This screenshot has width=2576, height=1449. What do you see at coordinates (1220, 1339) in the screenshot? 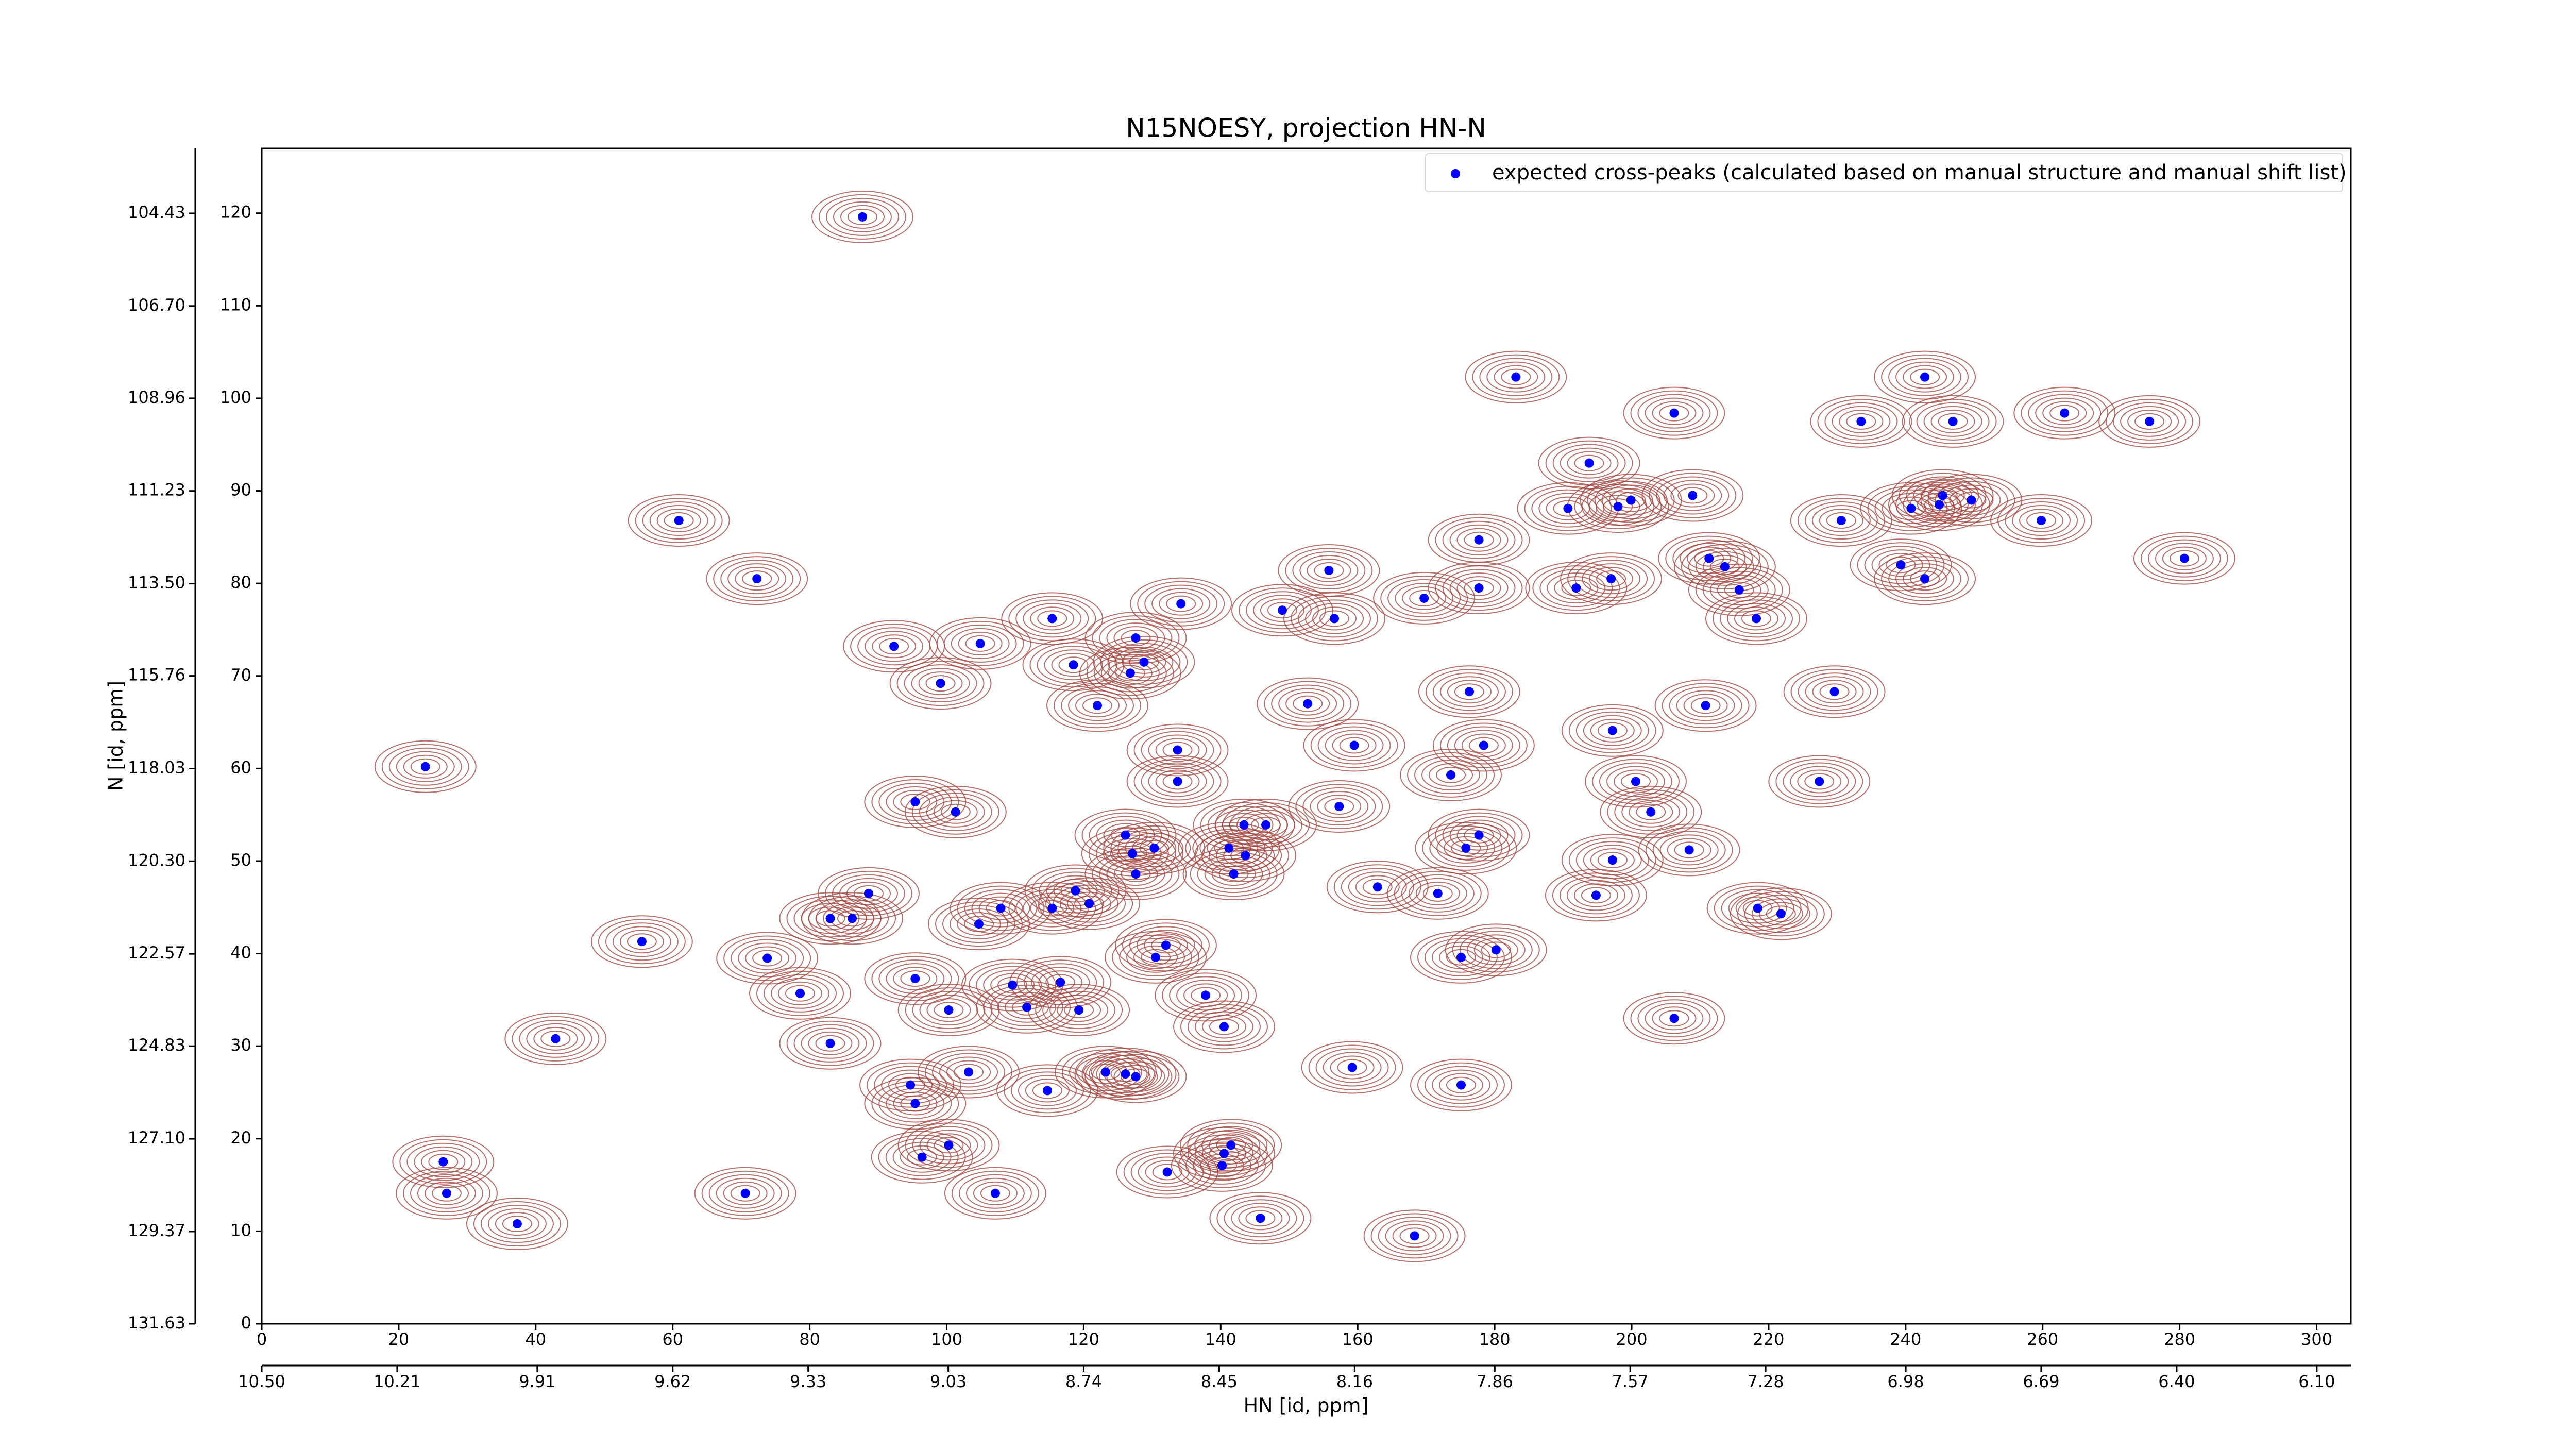
I see `x-tick-label: 140` at bounding box center [1220, 1339].